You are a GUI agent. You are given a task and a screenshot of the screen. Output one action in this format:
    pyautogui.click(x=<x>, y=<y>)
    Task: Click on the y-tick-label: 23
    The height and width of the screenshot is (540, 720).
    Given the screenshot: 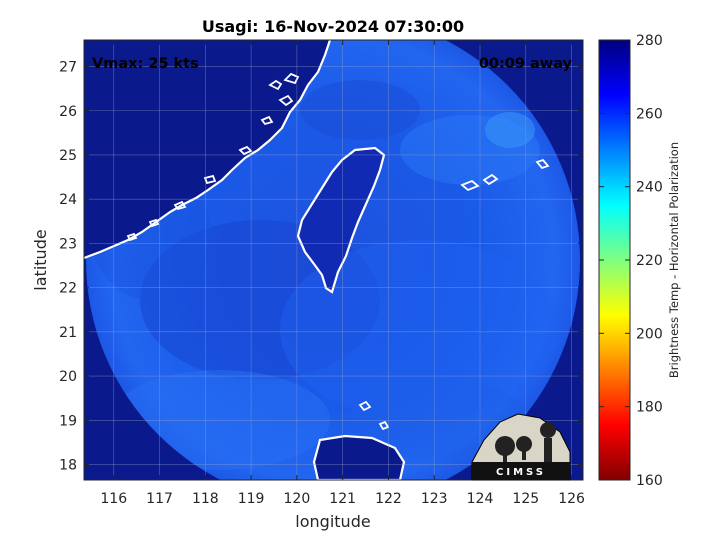 What is the action you would take?
    pyautogui.click(x=68, y=244)
    